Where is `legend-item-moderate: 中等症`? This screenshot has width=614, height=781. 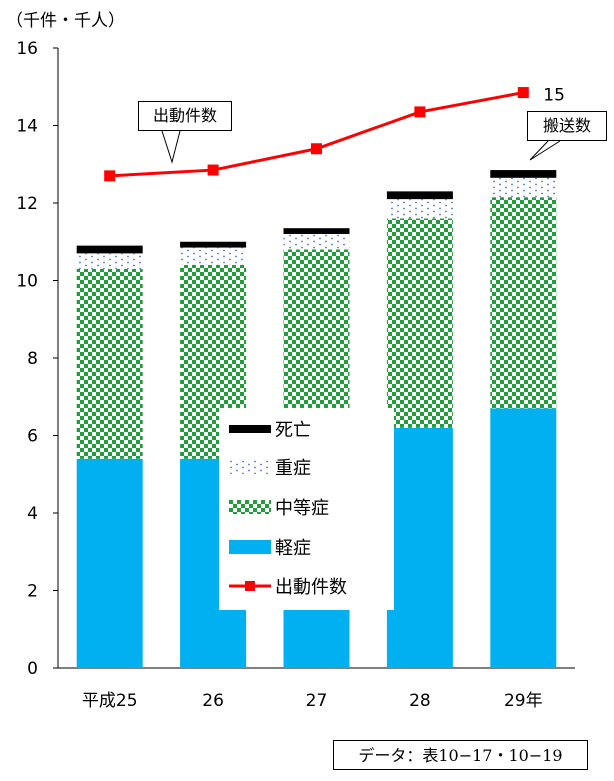 legend-item-moderate: 中等症 is located at coordinates (279, 507).